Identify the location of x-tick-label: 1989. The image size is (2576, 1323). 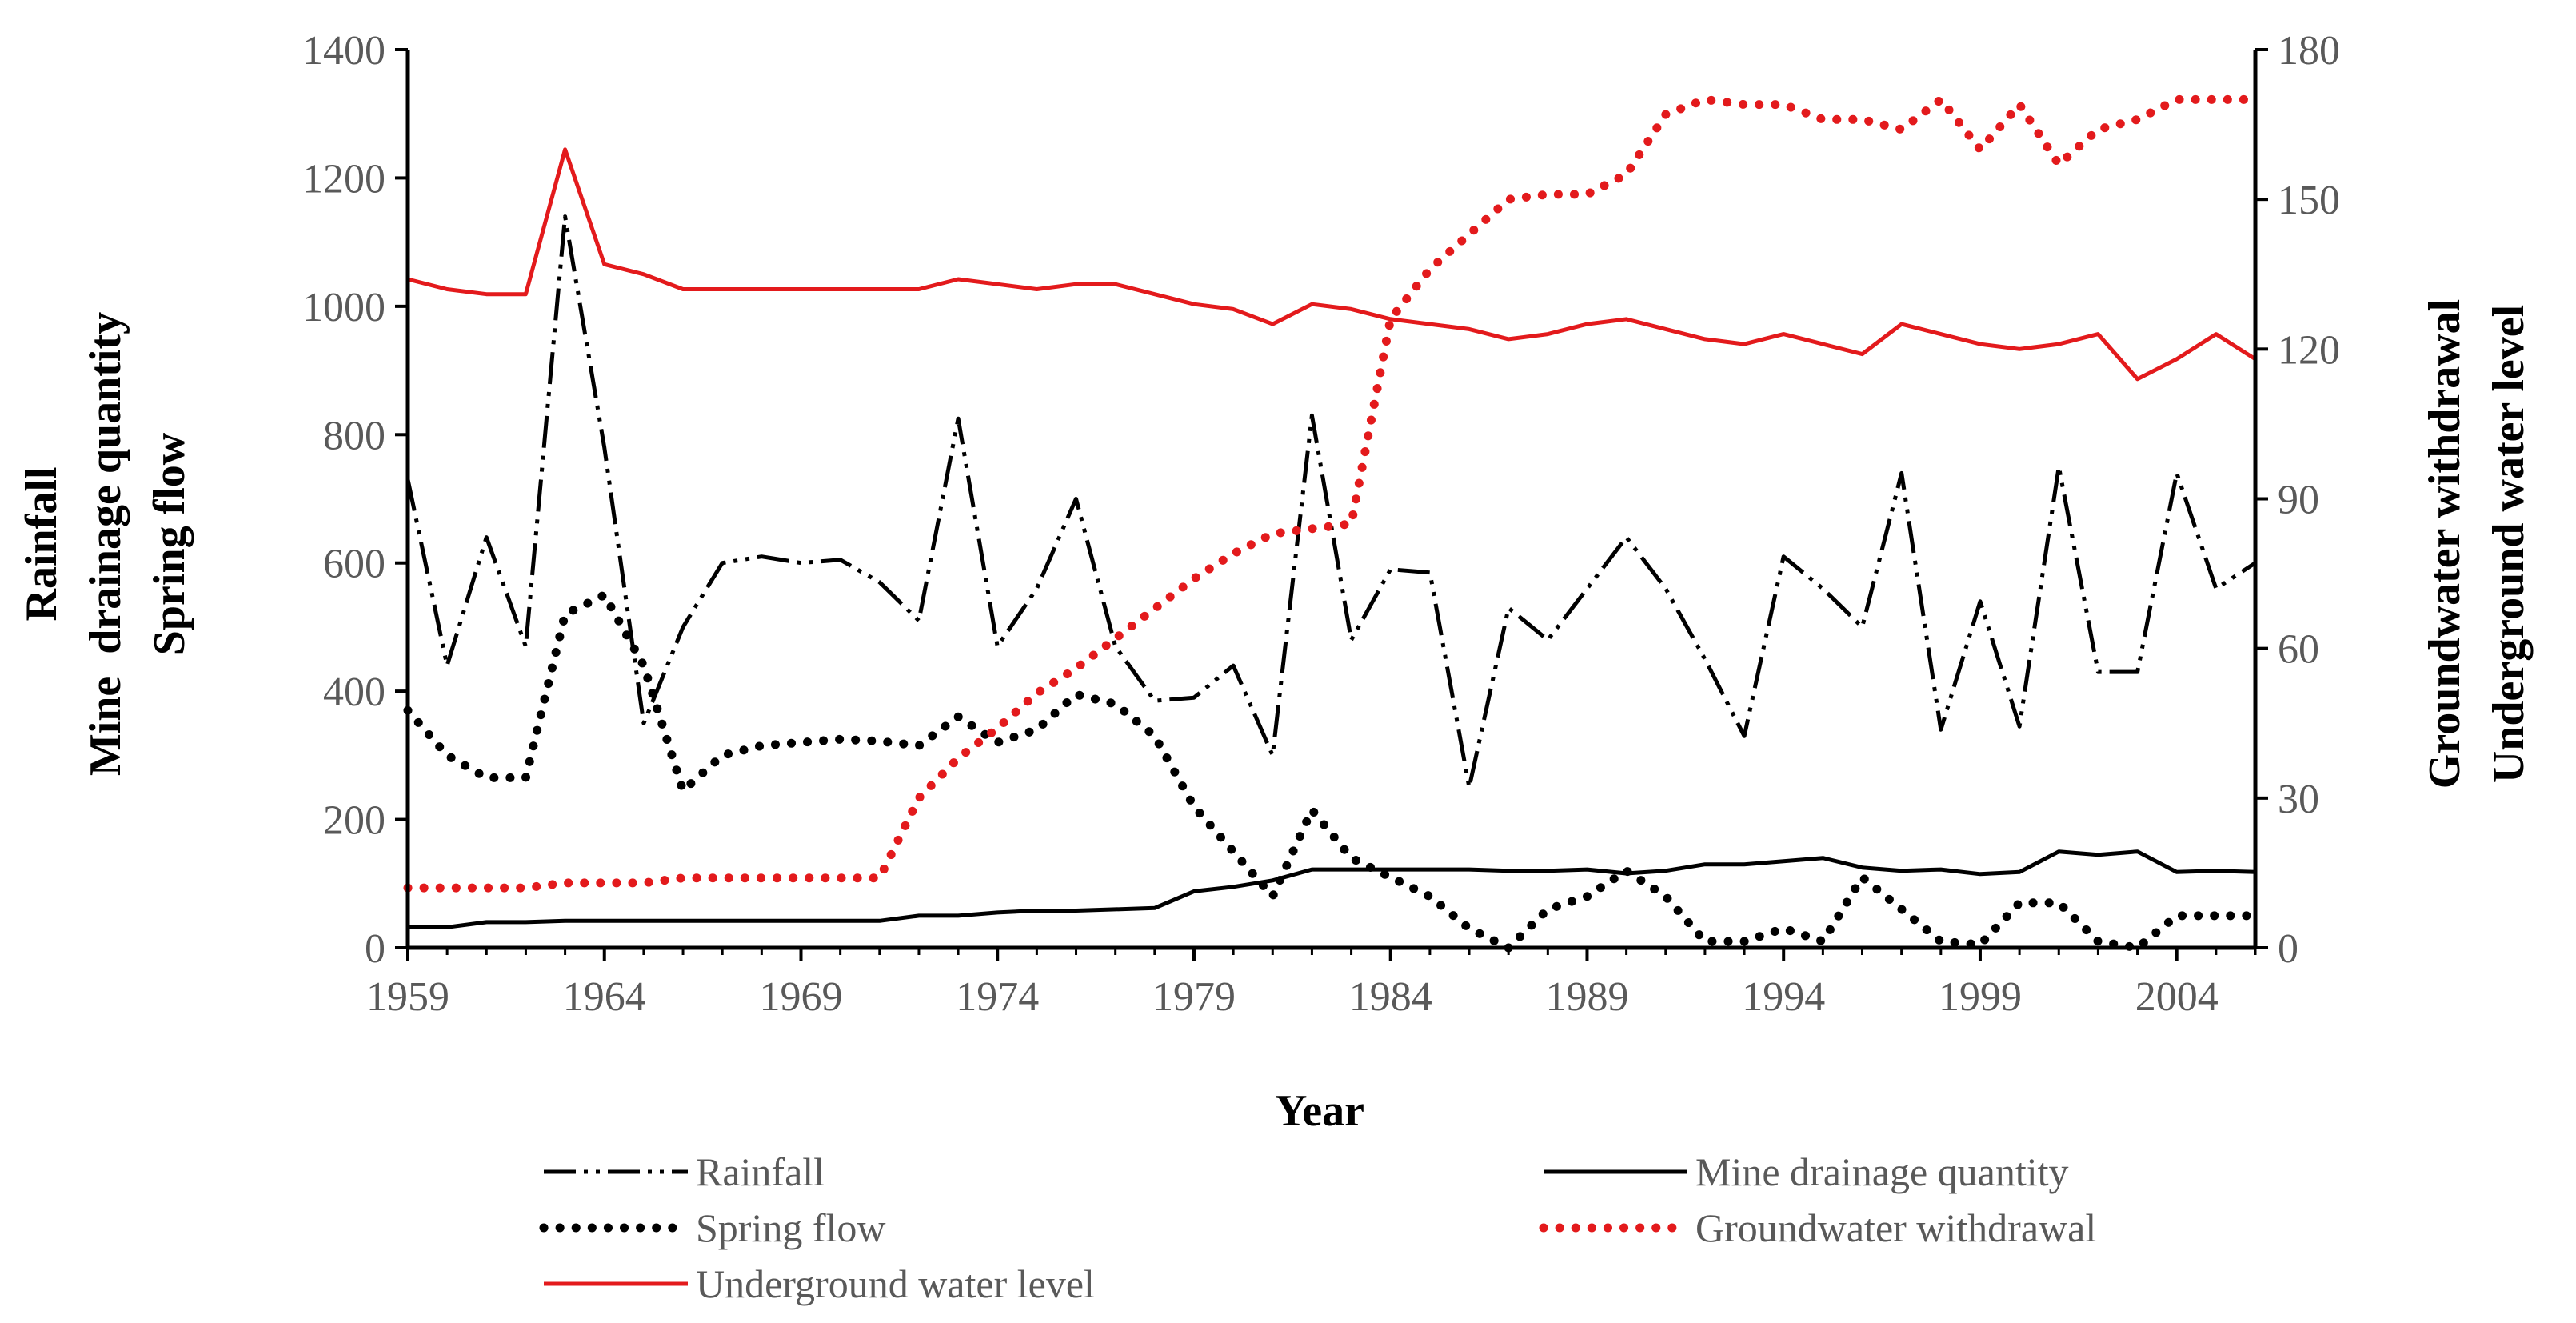
(1587, 997).